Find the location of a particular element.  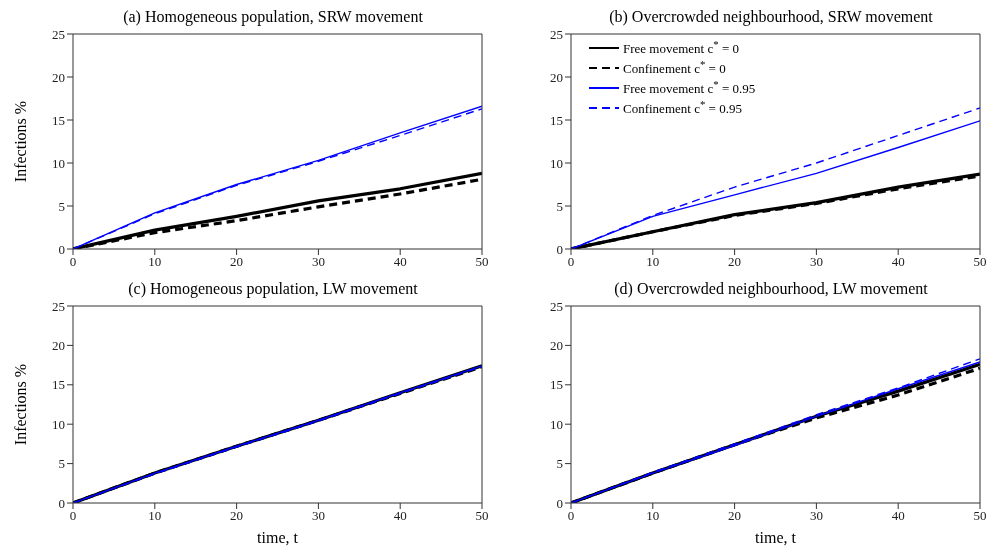

chart-title: (b) Overcrowded neighbourhood, SRW movement is located at coordinates (771, 18).